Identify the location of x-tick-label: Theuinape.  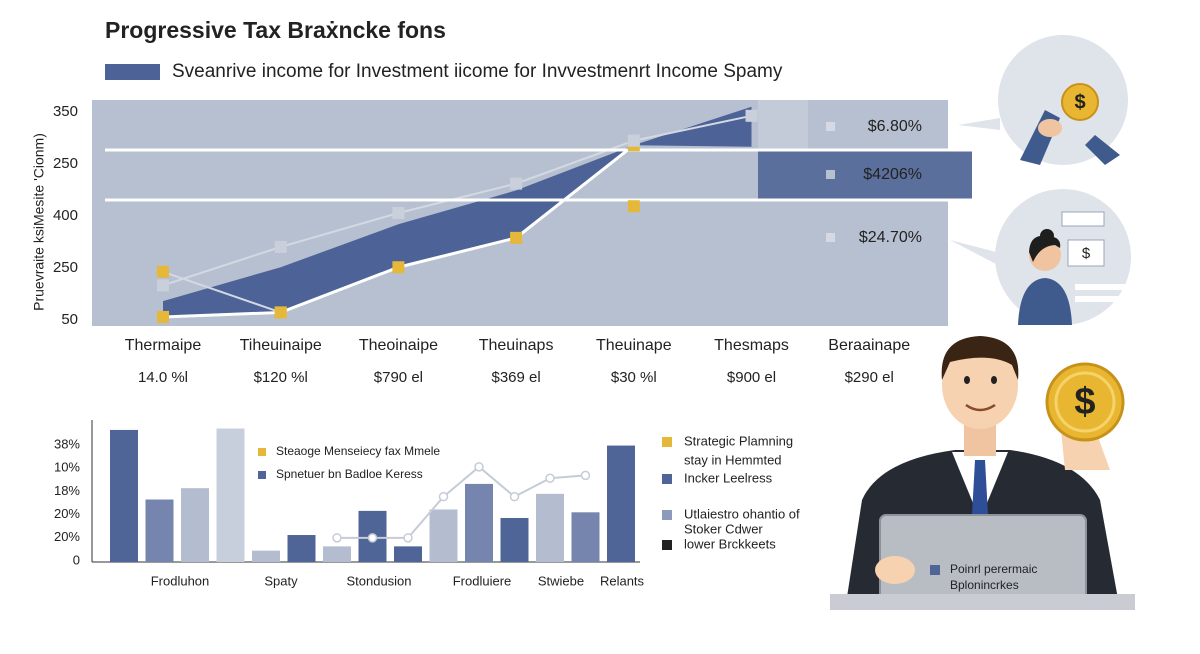
(634, 345).